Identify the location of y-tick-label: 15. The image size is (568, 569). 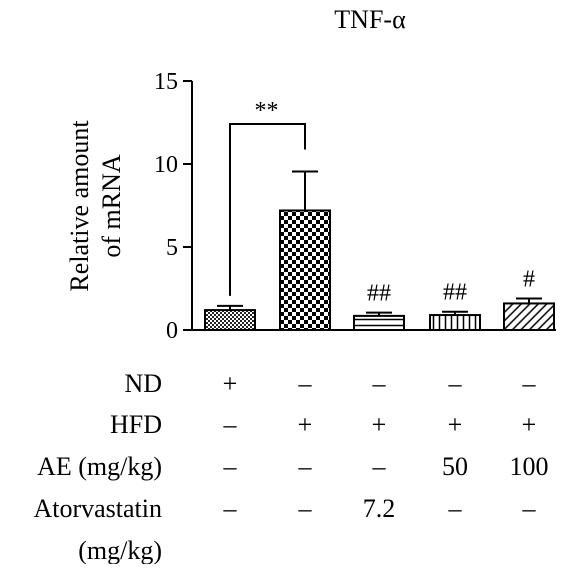
(166, 82).